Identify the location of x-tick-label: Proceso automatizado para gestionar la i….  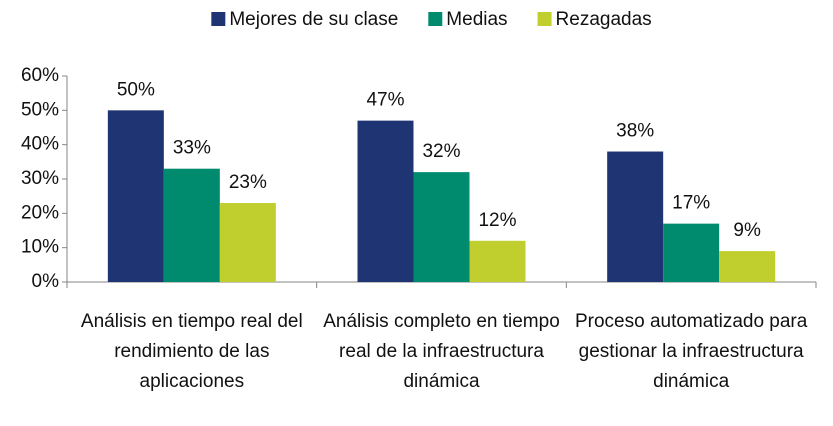
(691, 351).